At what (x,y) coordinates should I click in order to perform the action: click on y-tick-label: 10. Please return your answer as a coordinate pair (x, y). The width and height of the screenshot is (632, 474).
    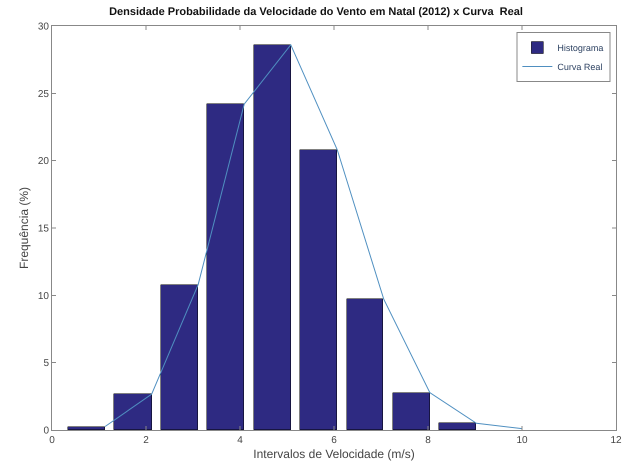
    Looking at the image, I should click on (44, 296).